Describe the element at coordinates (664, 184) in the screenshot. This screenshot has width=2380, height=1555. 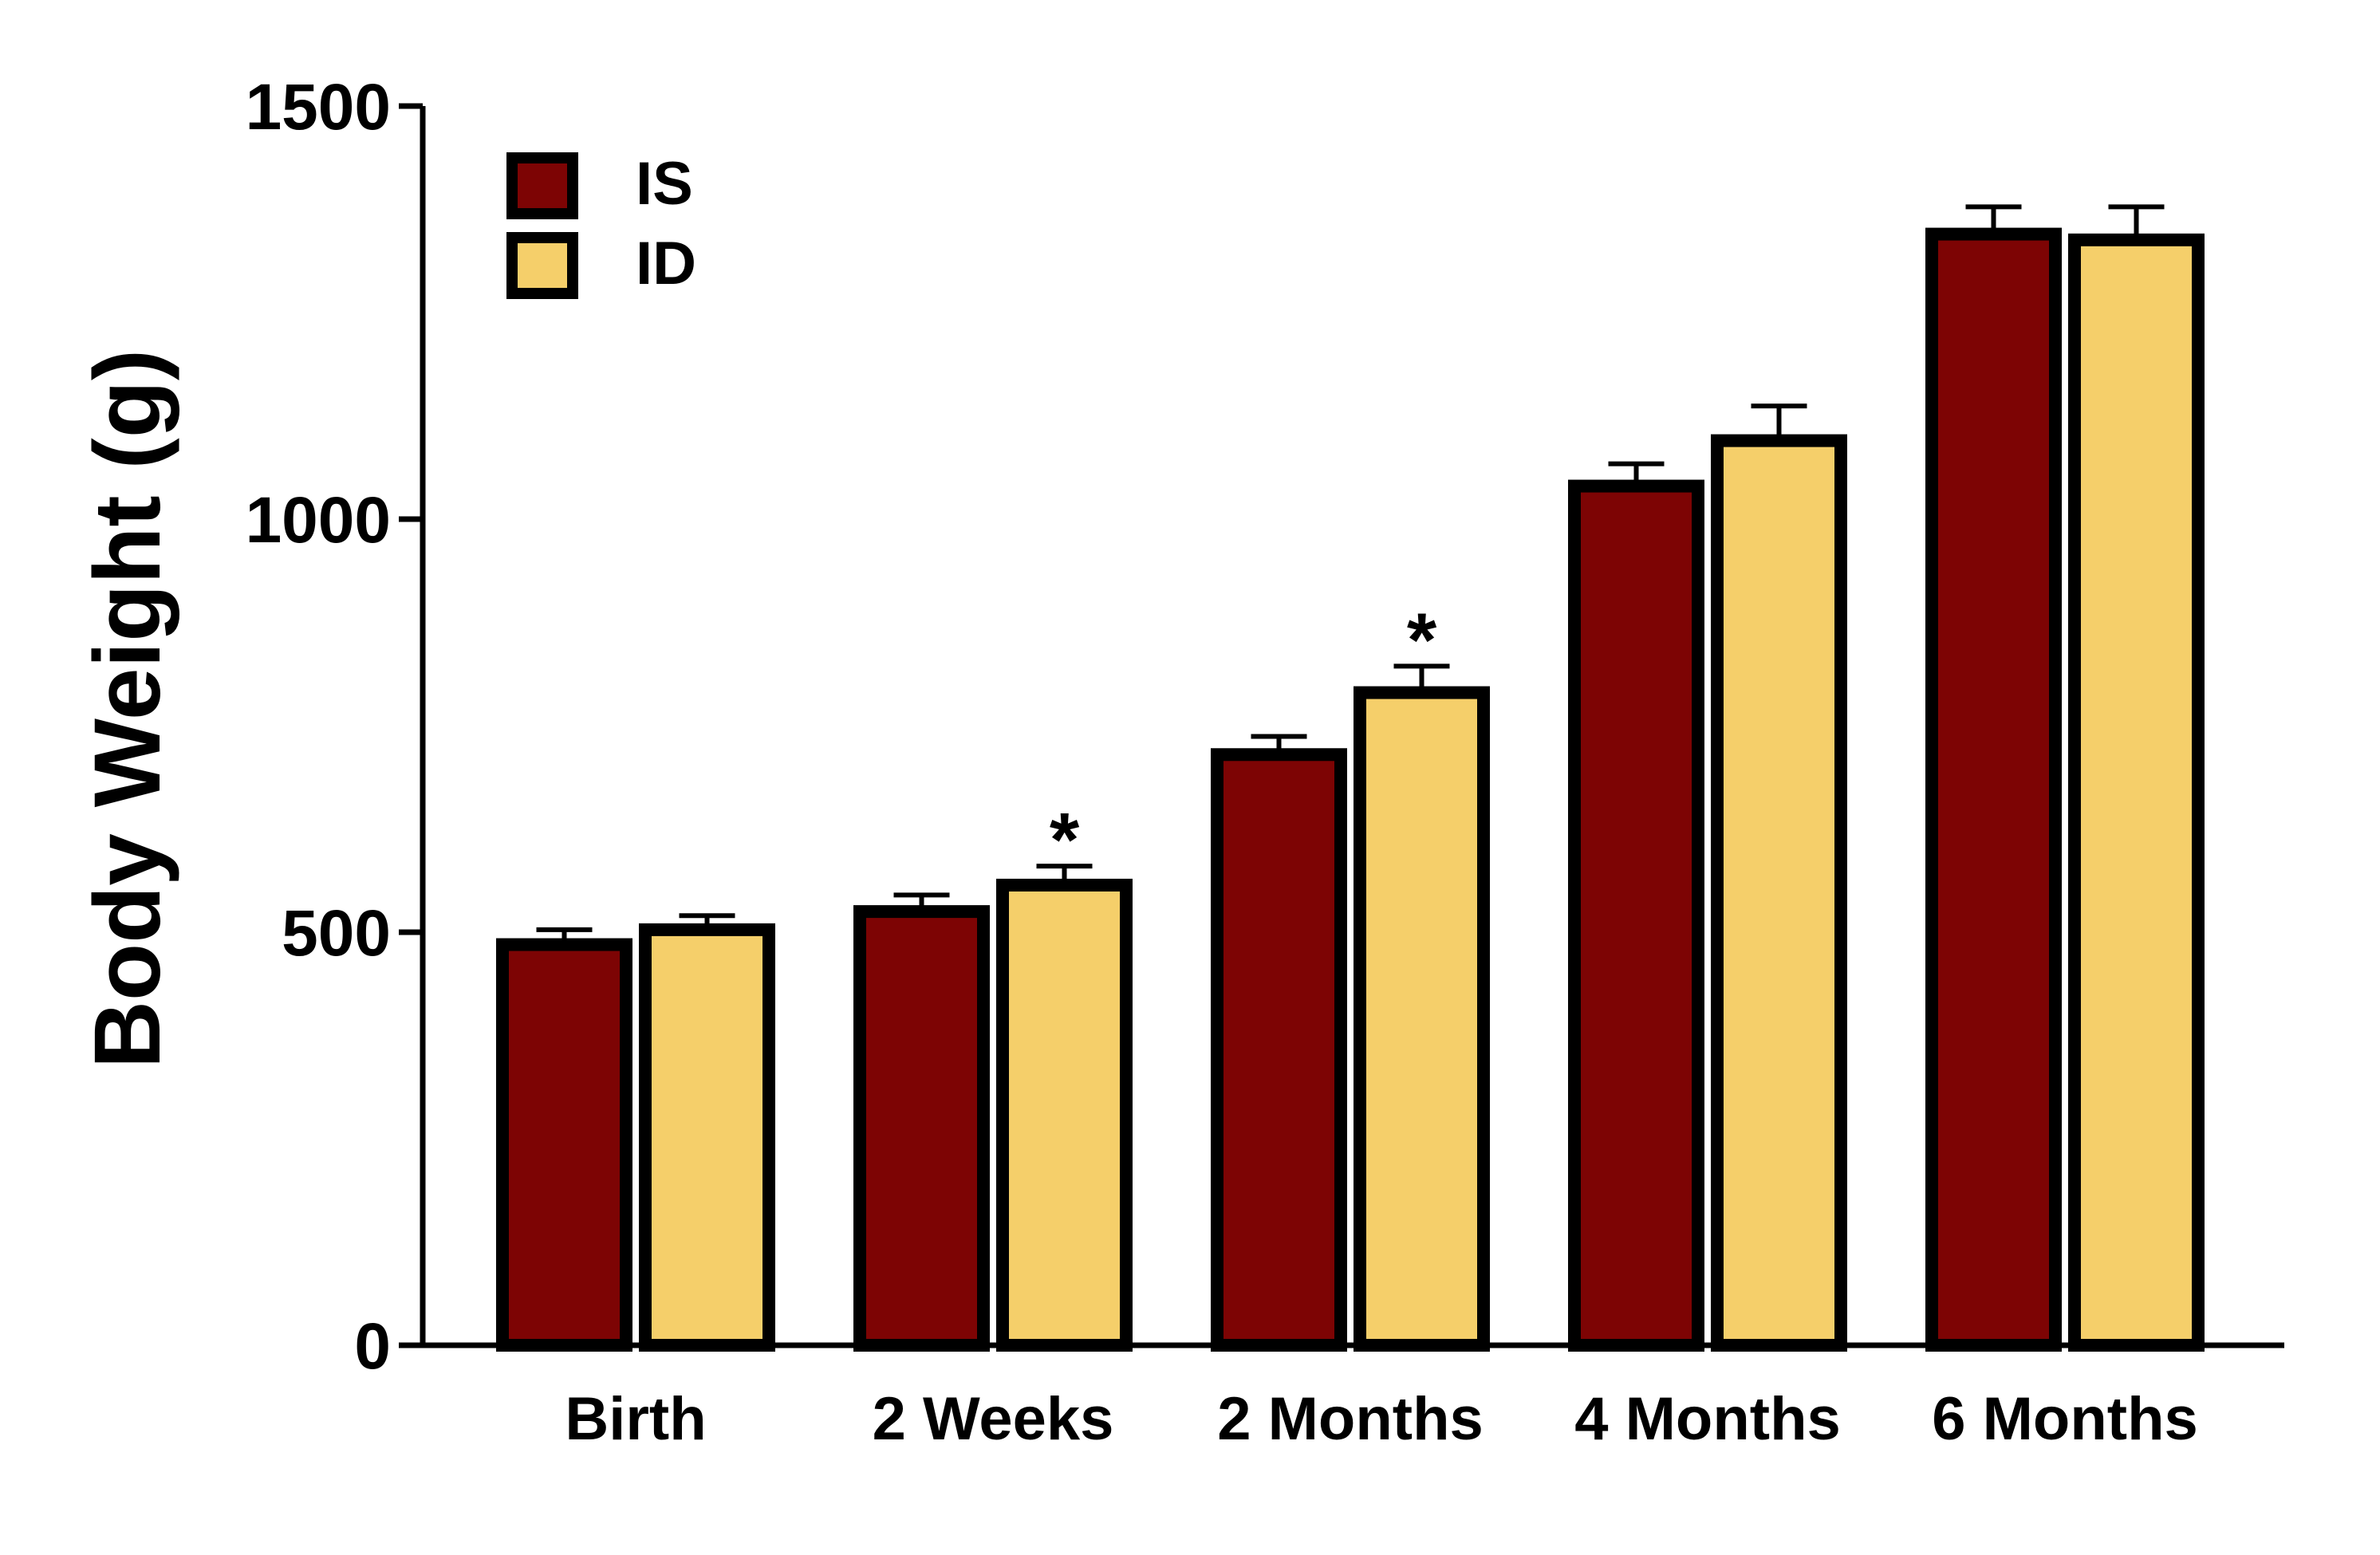
I see `legend-label: IS` at that location.